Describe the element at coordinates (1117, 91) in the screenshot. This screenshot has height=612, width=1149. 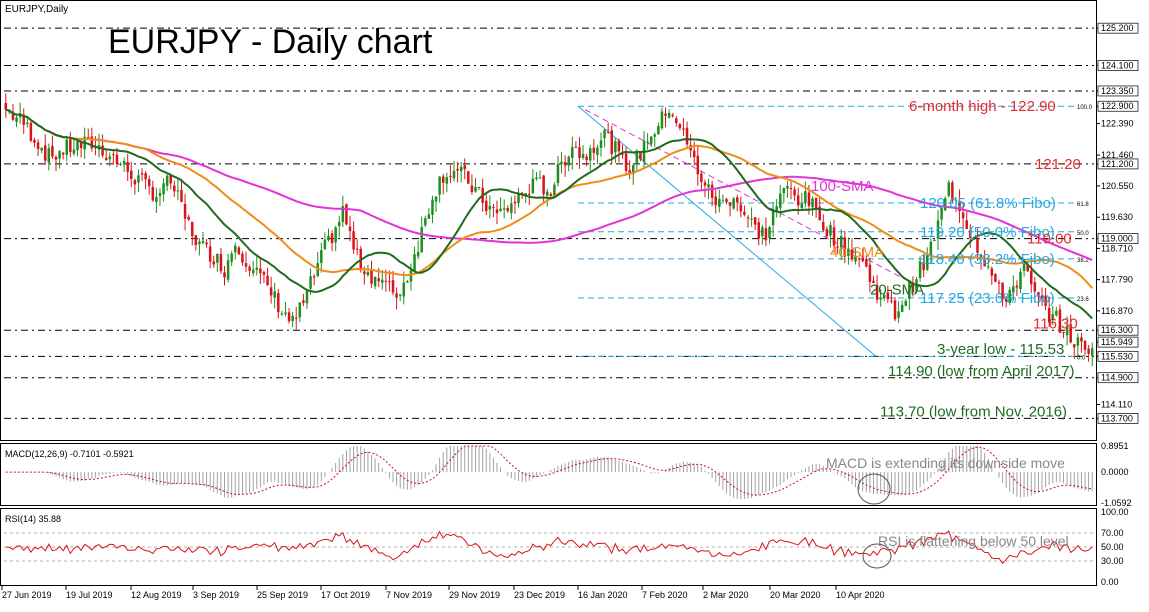
I see `price-tick-label: 123.350` at that location.